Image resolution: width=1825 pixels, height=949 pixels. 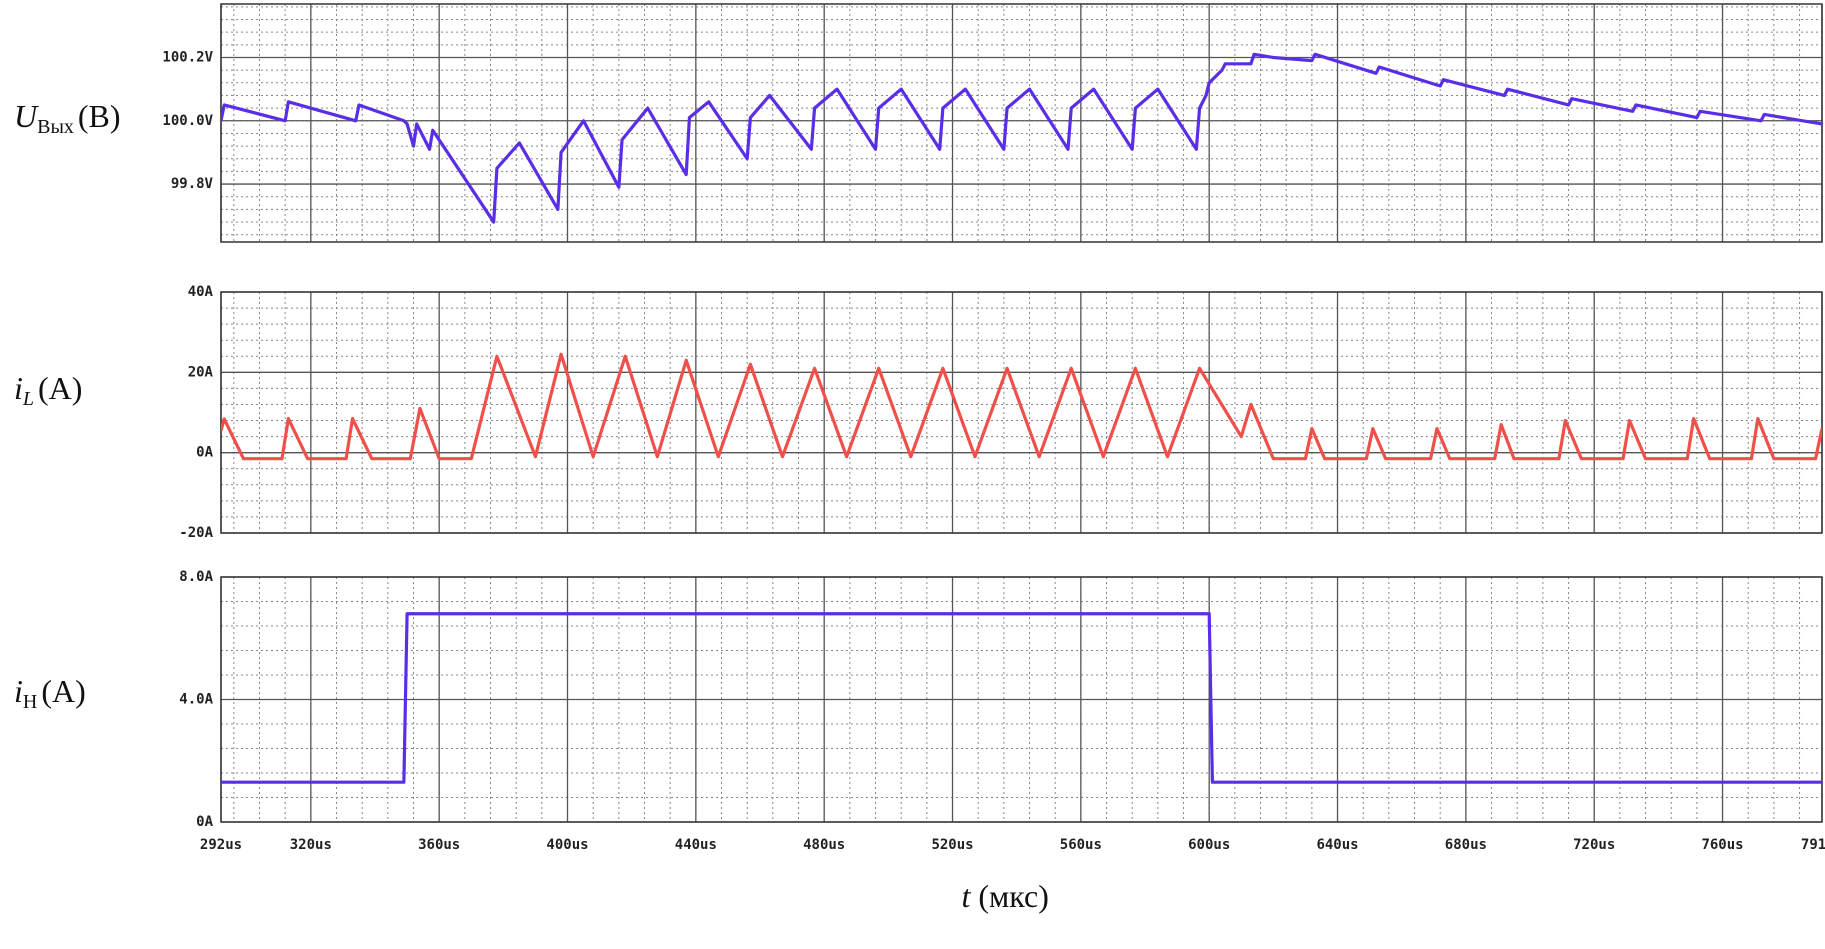 What do you see at coordinates (99, 116) in the screenshot?
I see `y-label-unit: (В)` at bounding box center [99, 116].